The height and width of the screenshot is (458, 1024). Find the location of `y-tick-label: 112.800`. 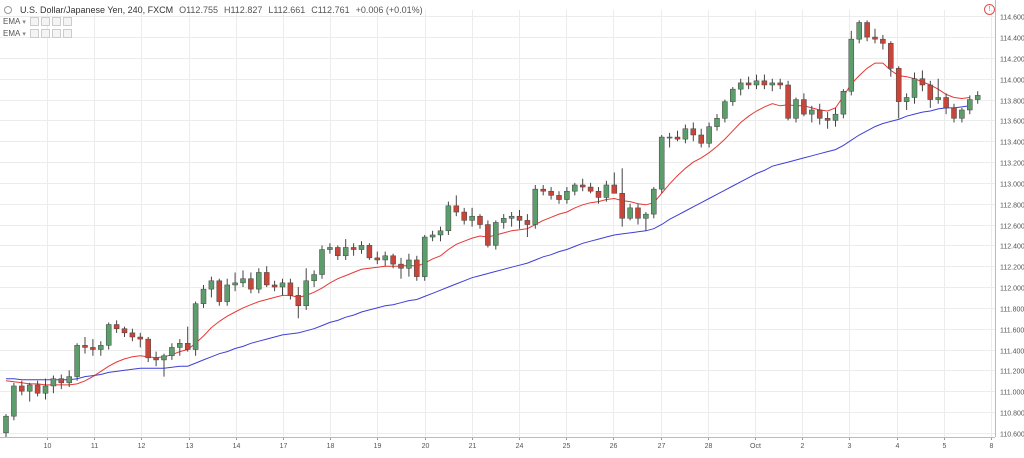

y-tick-label: 112.800 is located at coordinates (1012, 206).